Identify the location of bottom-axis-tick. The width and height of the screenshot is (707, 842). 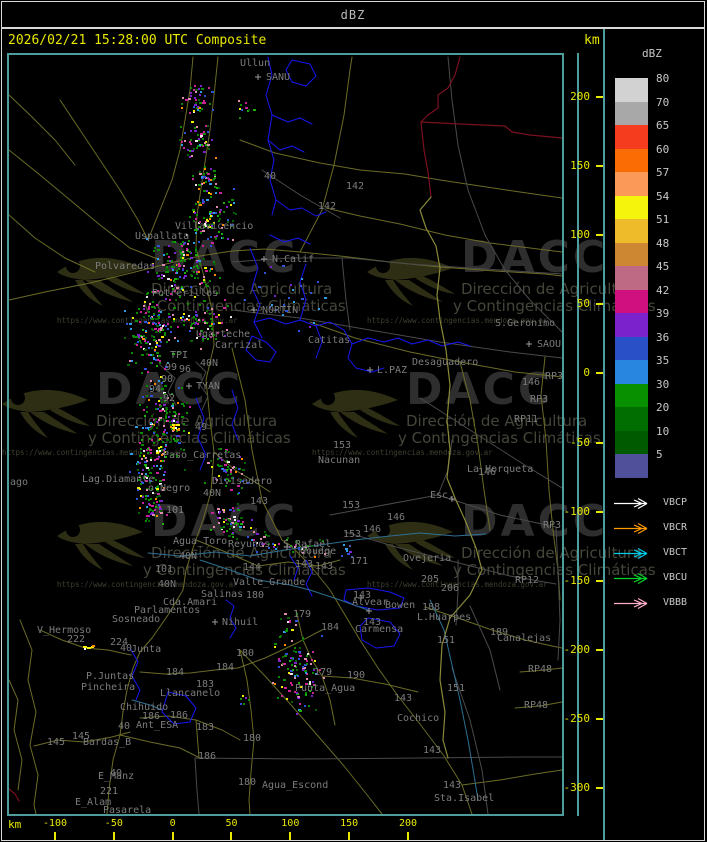
(55, 836).